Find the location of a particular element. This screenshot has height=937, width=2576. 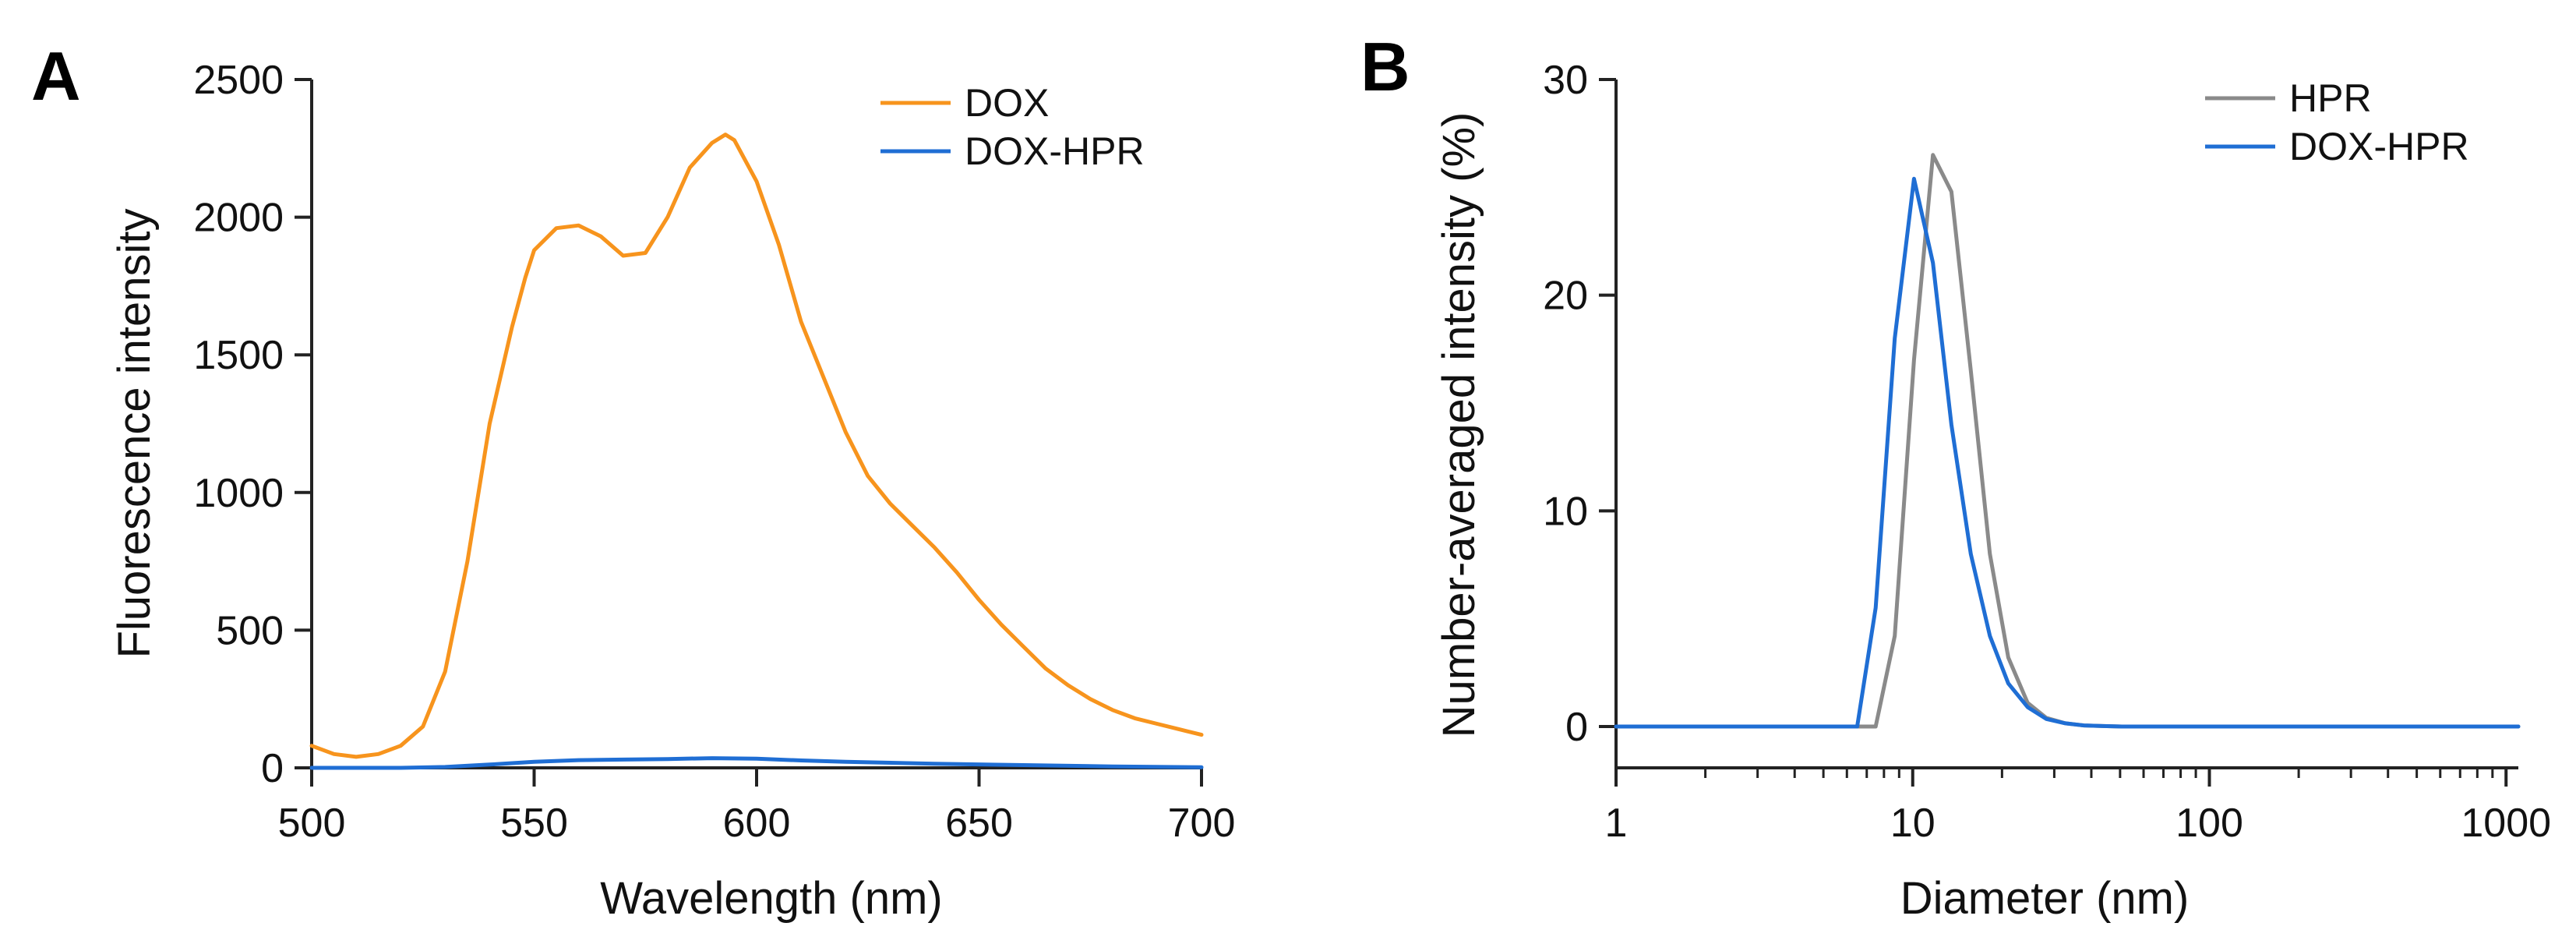

panel-a-y-axis-title: Fluorescence intensity is located at coordinates (134, 433).